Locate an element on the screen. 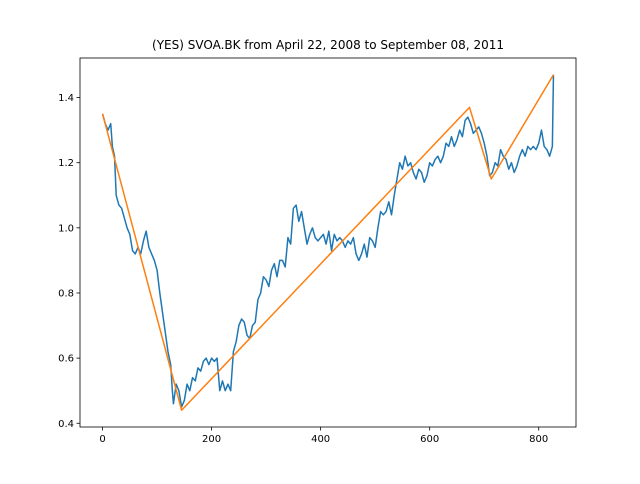 The height and width of the screenshot is (484, 640). x-tick-label: 600 is located at coordinates (429, 439).